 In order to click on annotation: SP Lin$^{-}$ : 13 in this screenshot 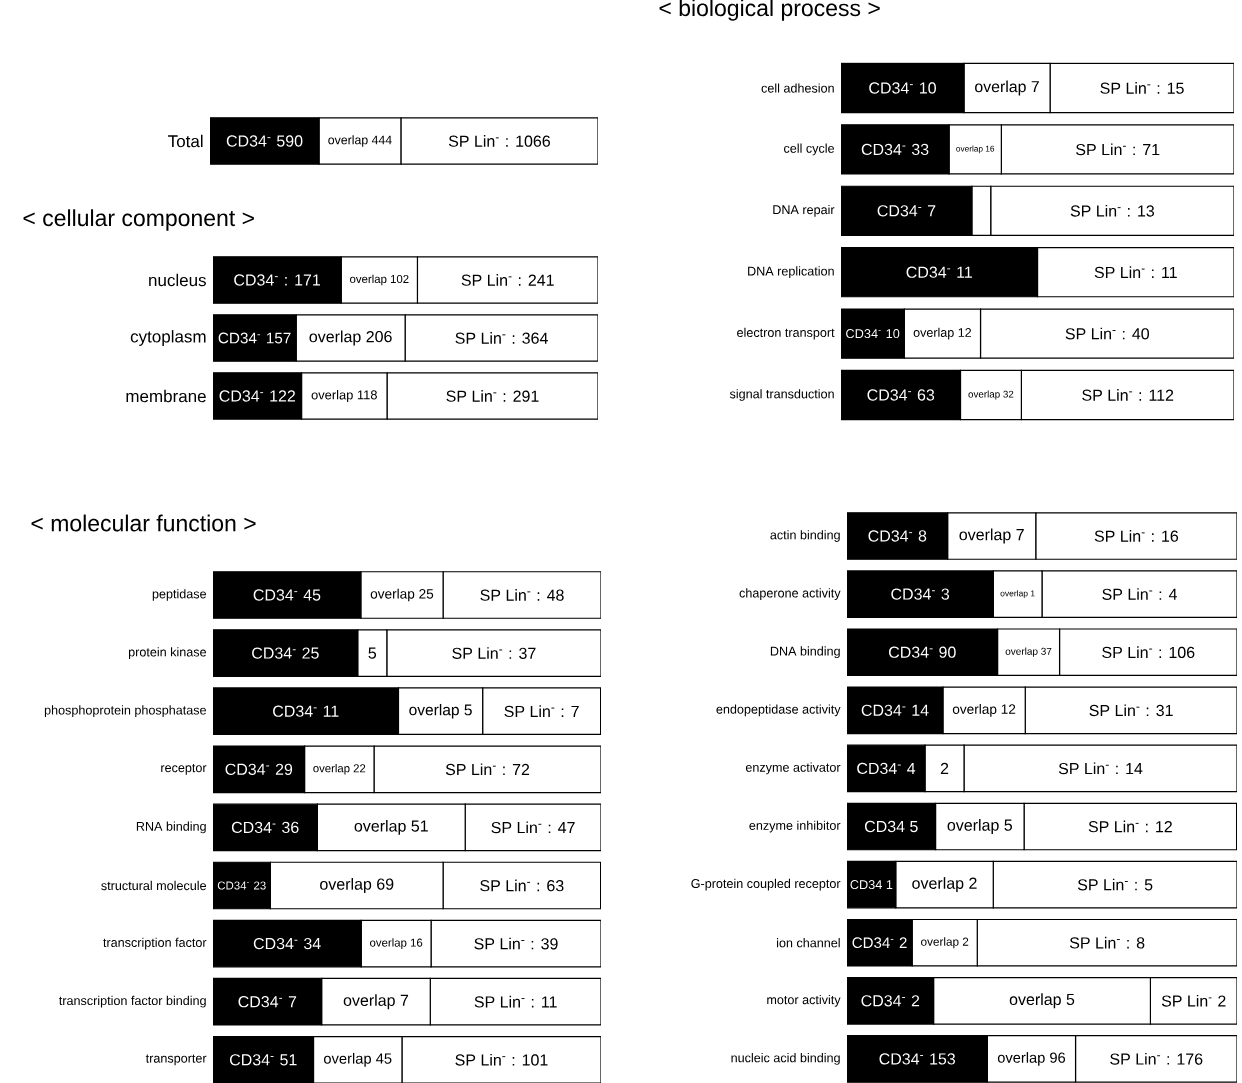, I will do `click(1112, 210)`.